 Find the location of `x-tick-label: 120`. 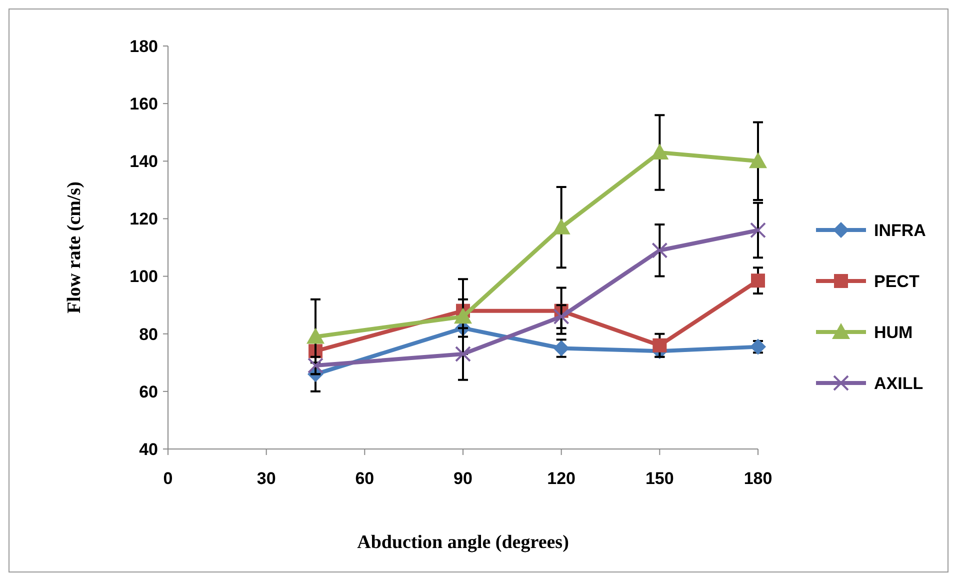

x-tick-label: 120 is located at coordinates (561, 478).